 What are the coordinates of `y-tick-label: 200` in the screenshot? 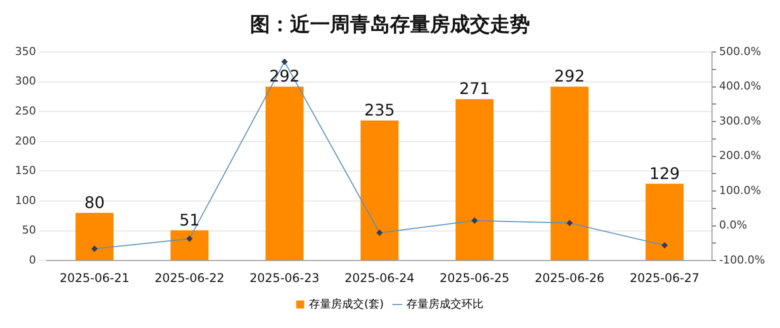 It's located at (25, 141).